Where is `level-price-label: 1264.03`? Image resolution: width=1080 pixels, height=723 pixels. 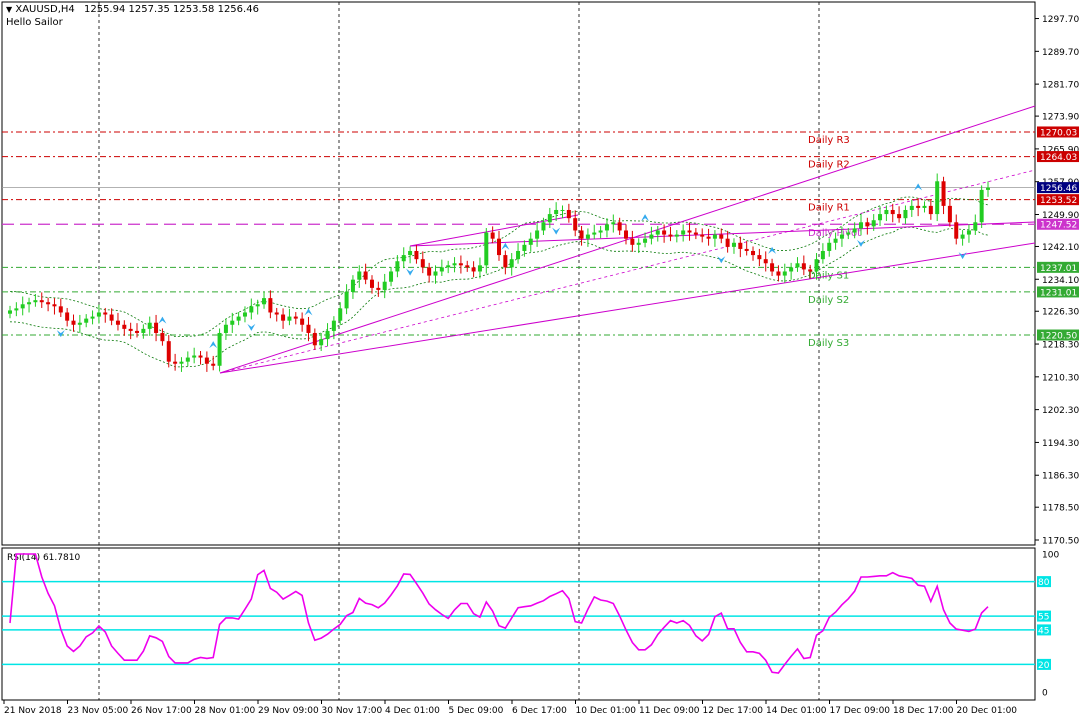 level-price-label: 1264.03 is located at coordinates (1058, 158).